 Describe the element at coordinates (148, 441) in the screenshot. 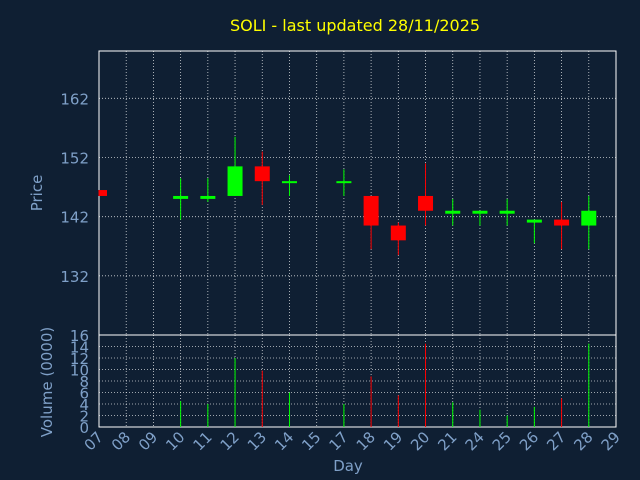

I see `x-tick-label: 09` at that location.